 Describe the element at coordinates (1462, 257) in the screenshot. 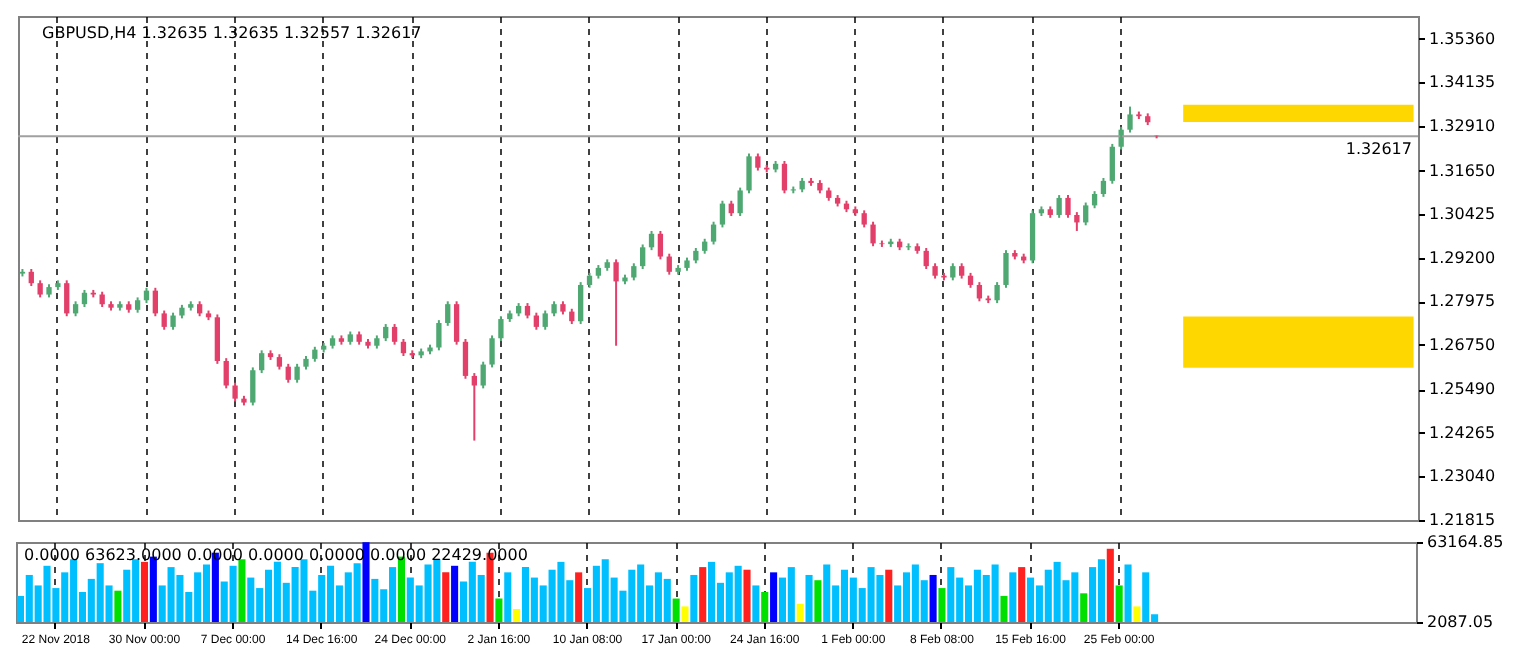

I see `y-tick-label: 1.29200` at that location.